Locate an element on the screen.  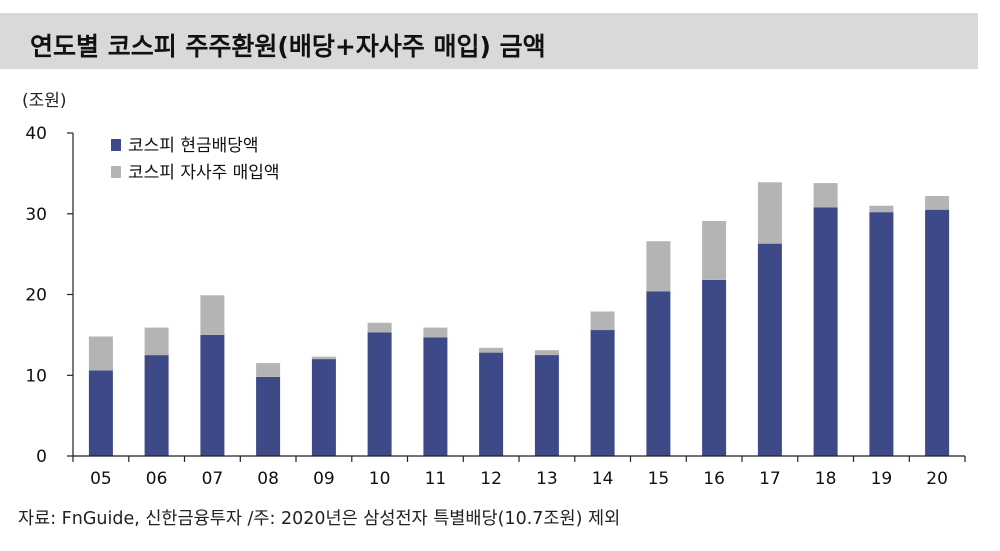
x-tick-label: 07 is located at coordinates (213, 479).